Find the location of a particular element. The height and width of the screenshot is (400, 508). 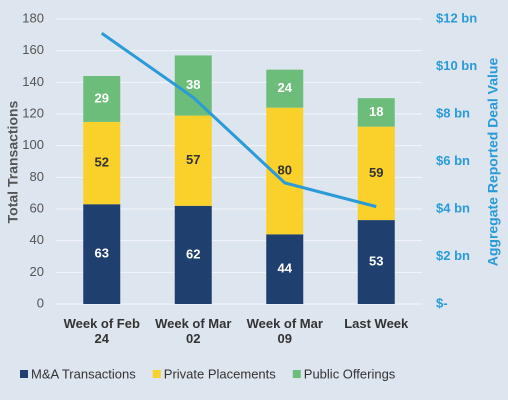

data-label: 24 is located at coordinates (285, 87).